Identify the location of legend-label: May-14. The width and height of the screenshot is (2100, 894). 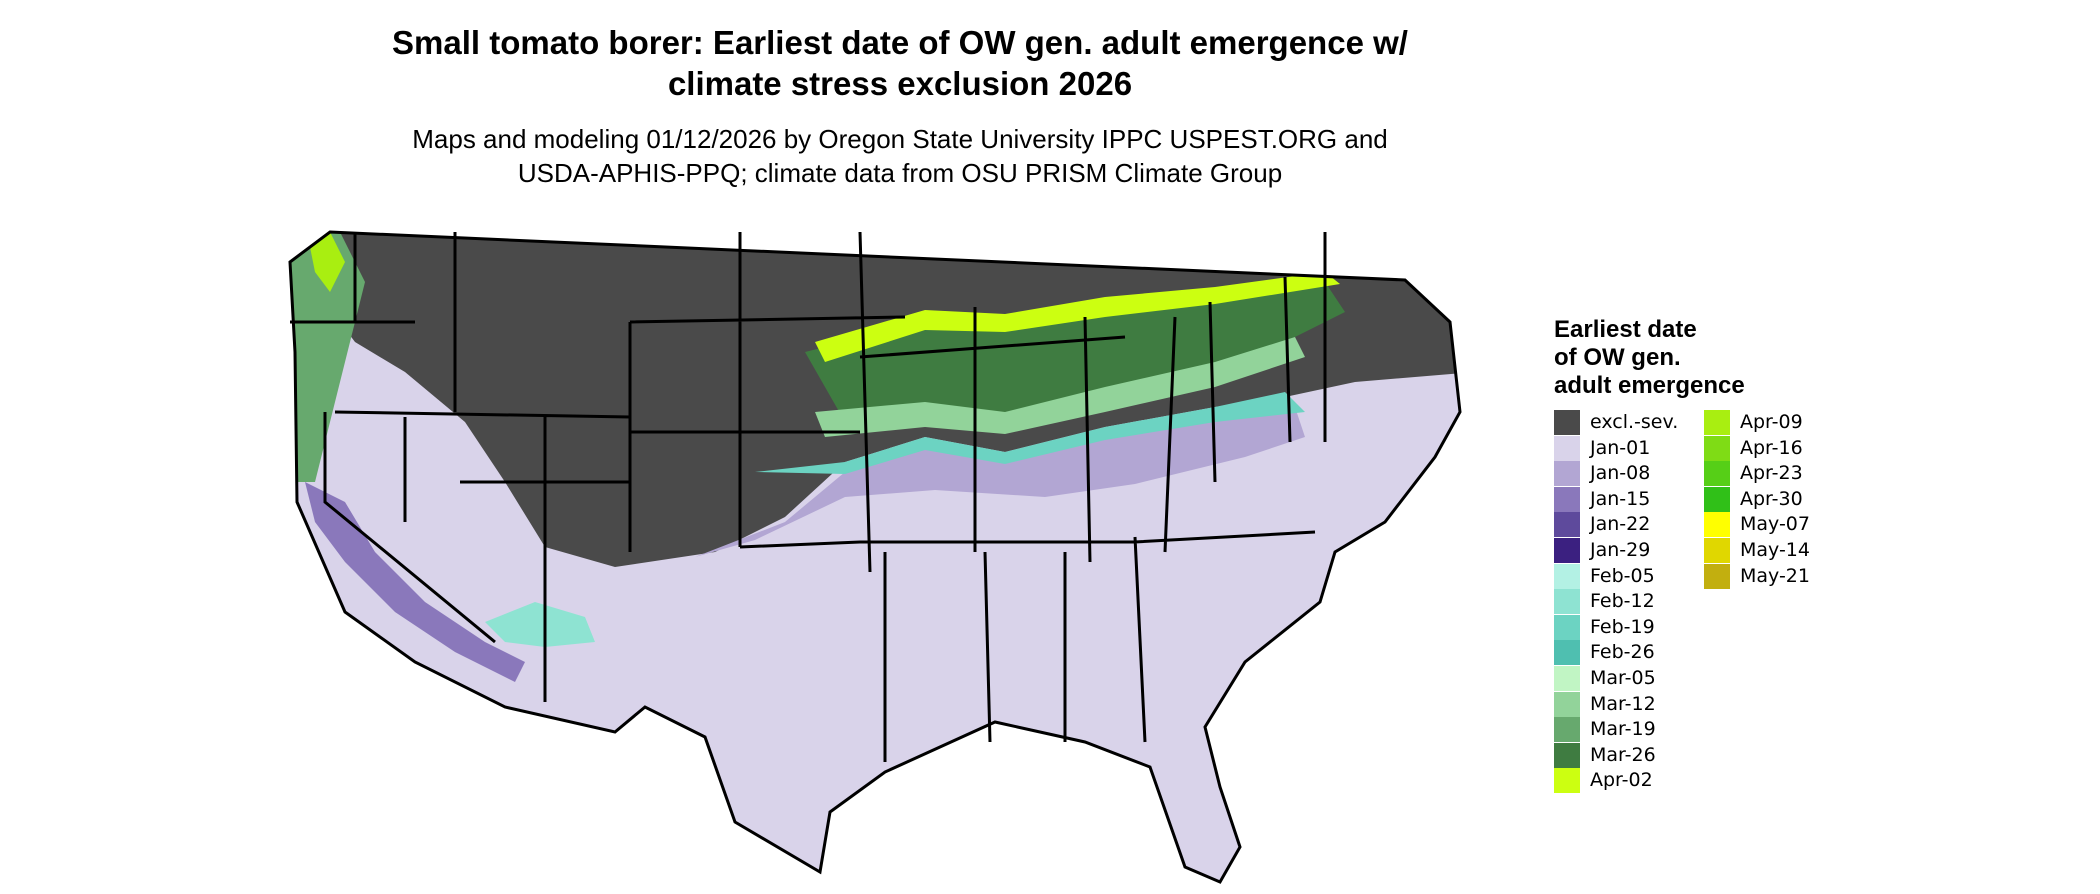
(1775, 549).